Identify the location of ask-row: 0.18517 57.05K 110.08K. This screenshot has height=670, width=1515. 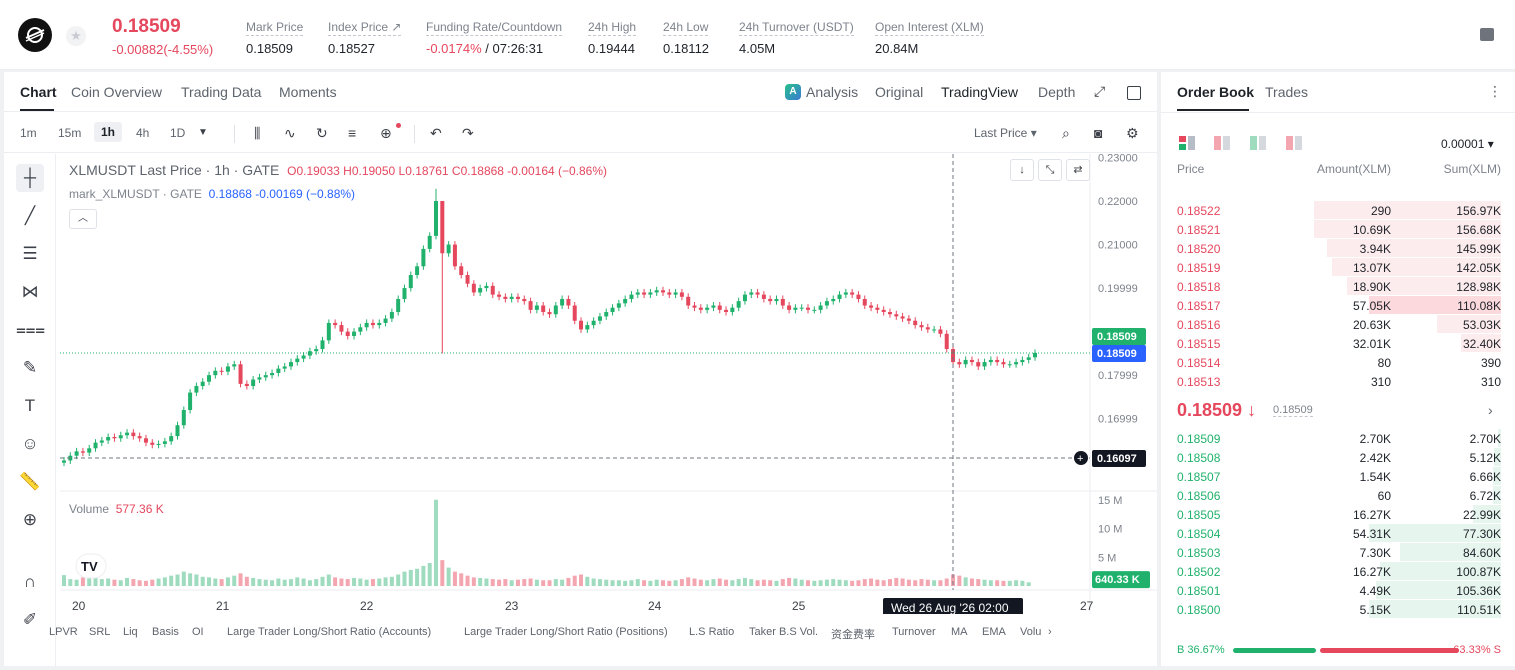
(1338, 305).